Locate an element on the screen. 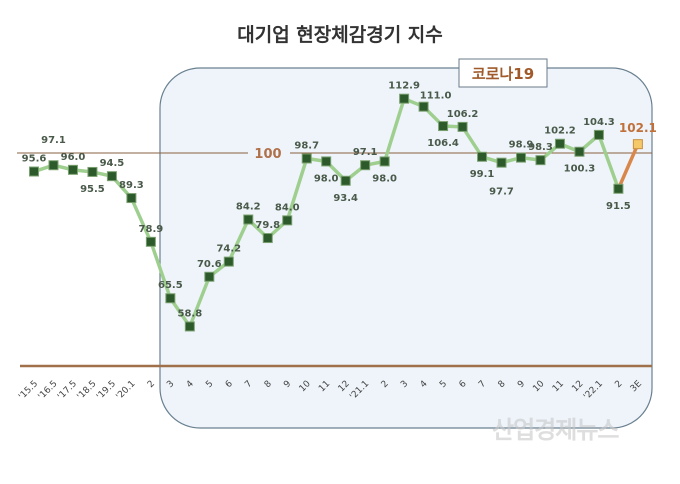  data-label: 84.2 is located at coordinates (248, 207).